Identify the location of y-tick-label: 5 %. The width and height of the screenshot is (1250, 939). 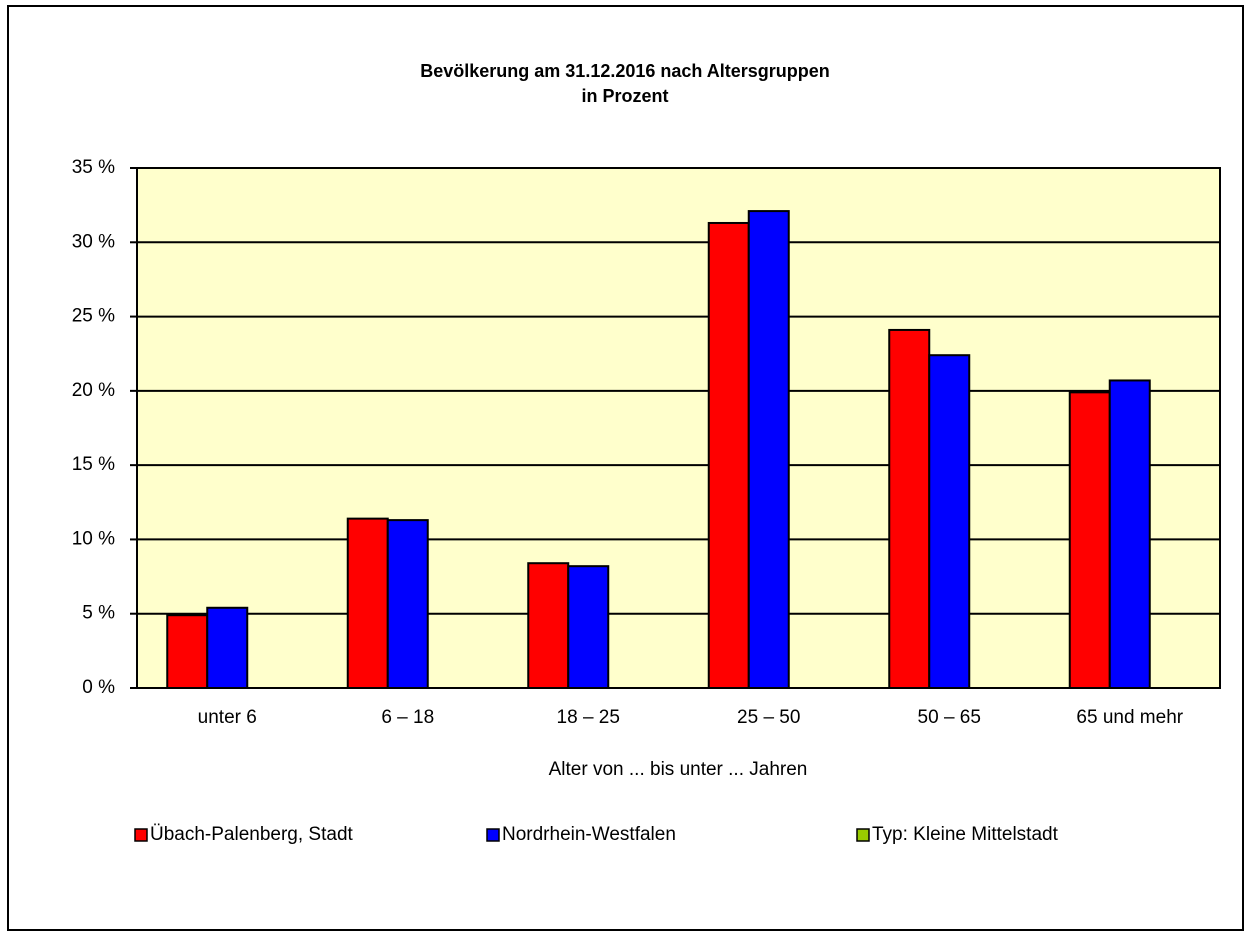
(98, 613).